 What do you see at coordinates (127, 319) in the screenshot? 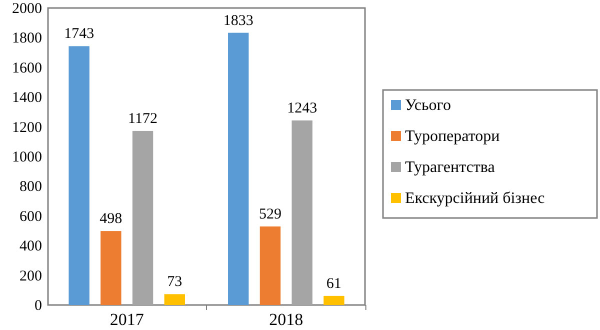
I see `x-tick-label: 2017` at bounding box center [127, 319].